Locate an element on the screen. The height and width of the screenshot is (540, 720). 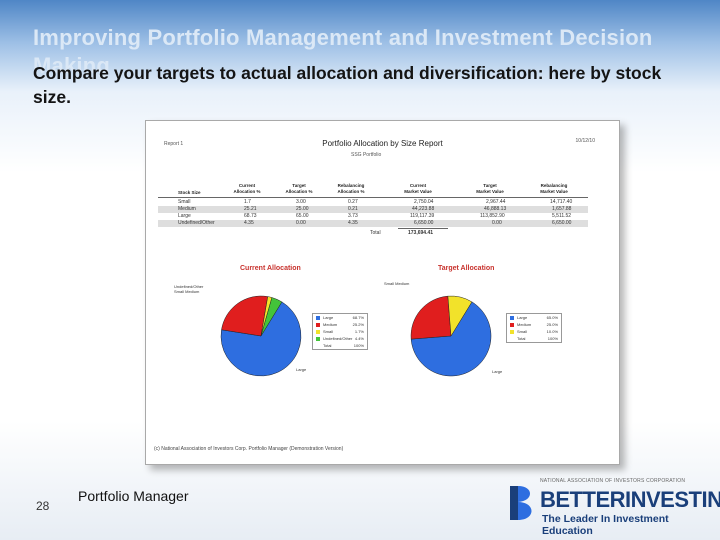
logo-tagline: The Leader In Investment Education is located at coordinates (605, 525).